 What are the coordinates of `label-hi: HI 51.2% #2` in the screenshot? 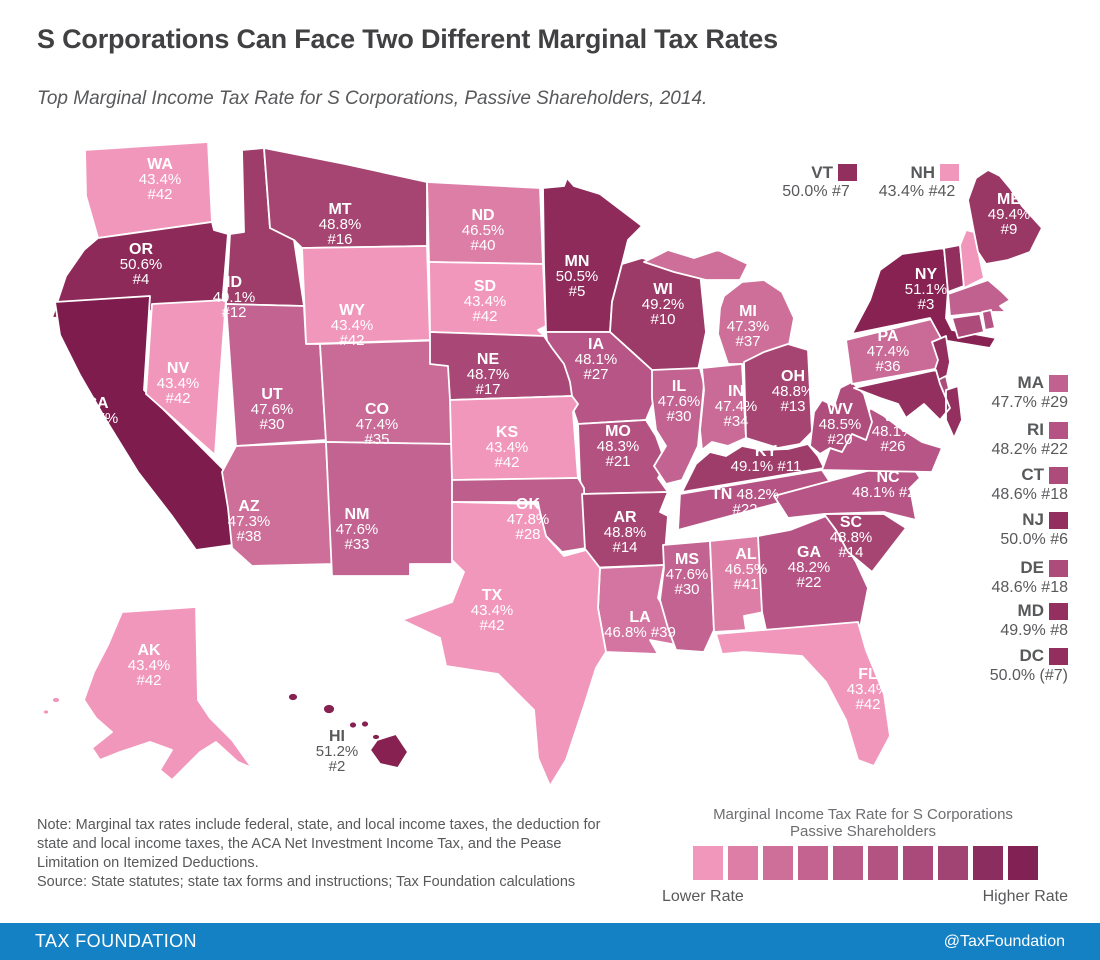 It's located at (337, 751).